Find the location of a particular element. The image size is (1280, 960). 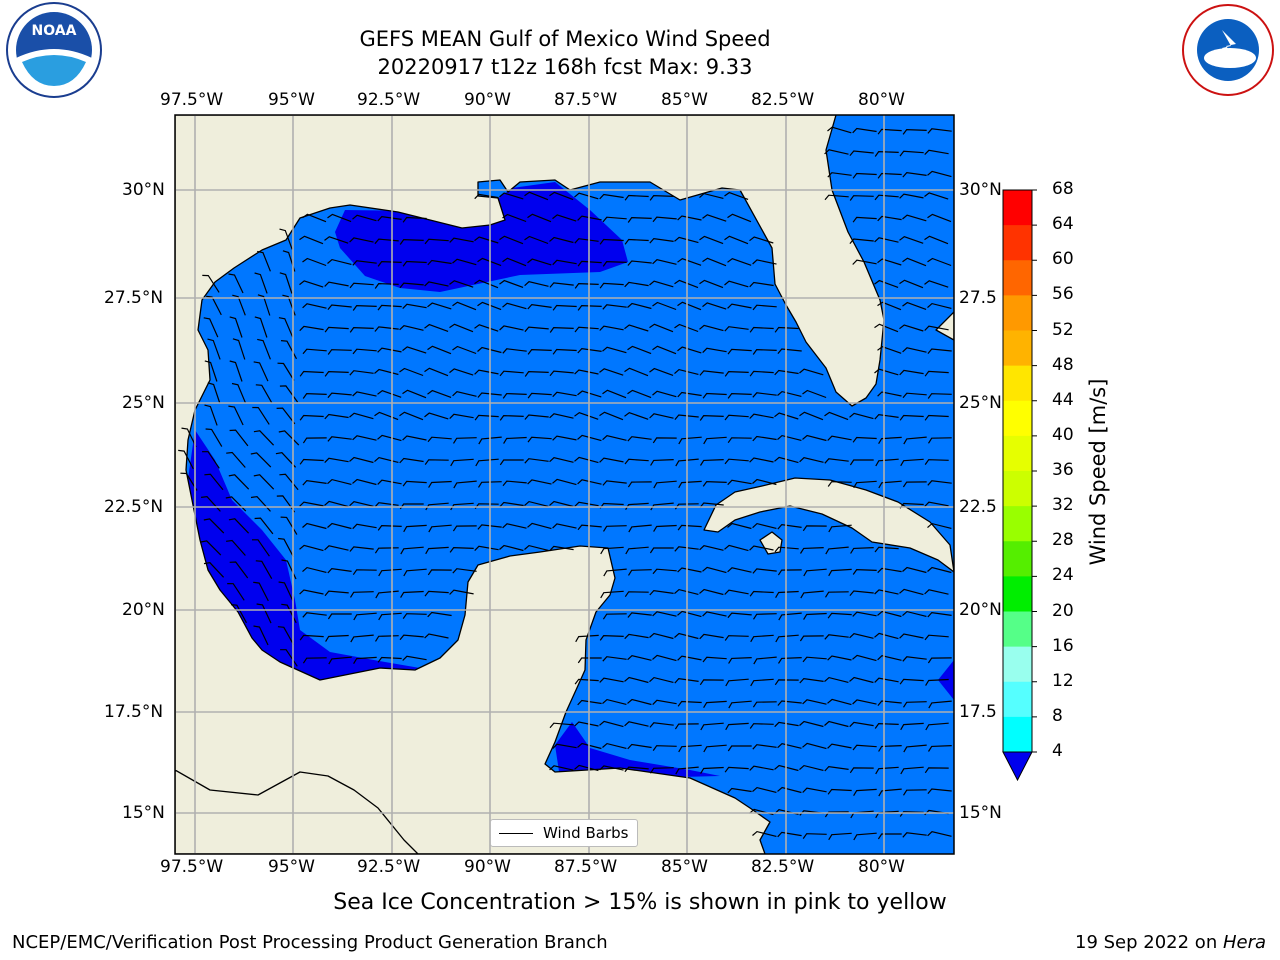

lon-tick-bottom-1: 95°W is located at coordinates (291, 867).